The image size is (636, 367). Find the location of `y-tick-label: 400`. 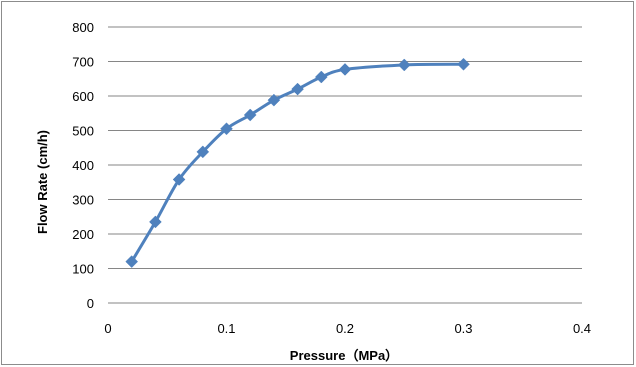

y-tick-label: 400 is located at coordinates (83, 165).